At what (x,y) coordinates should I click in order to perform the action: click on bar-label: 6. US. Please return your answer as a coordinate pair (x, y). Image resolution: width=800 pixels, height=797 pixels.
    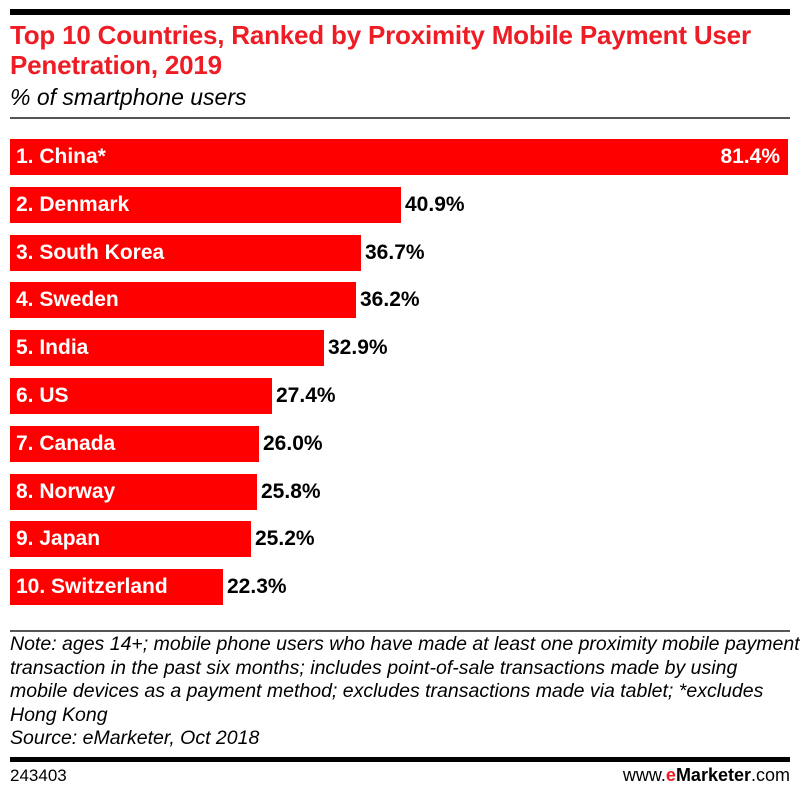
    Looking at the image, I should click on (42, 395).